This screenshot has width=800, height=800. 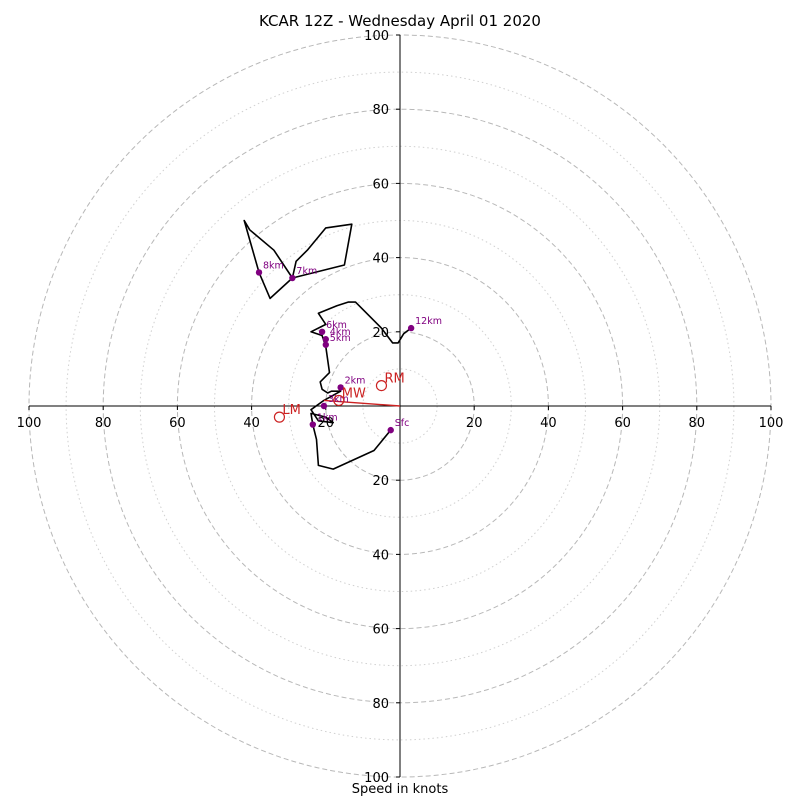 What do you see at coordinates (380, 333) in the screenshot?
I see `y-tick-label-up-20: 20` at bounding box center [380, 333].